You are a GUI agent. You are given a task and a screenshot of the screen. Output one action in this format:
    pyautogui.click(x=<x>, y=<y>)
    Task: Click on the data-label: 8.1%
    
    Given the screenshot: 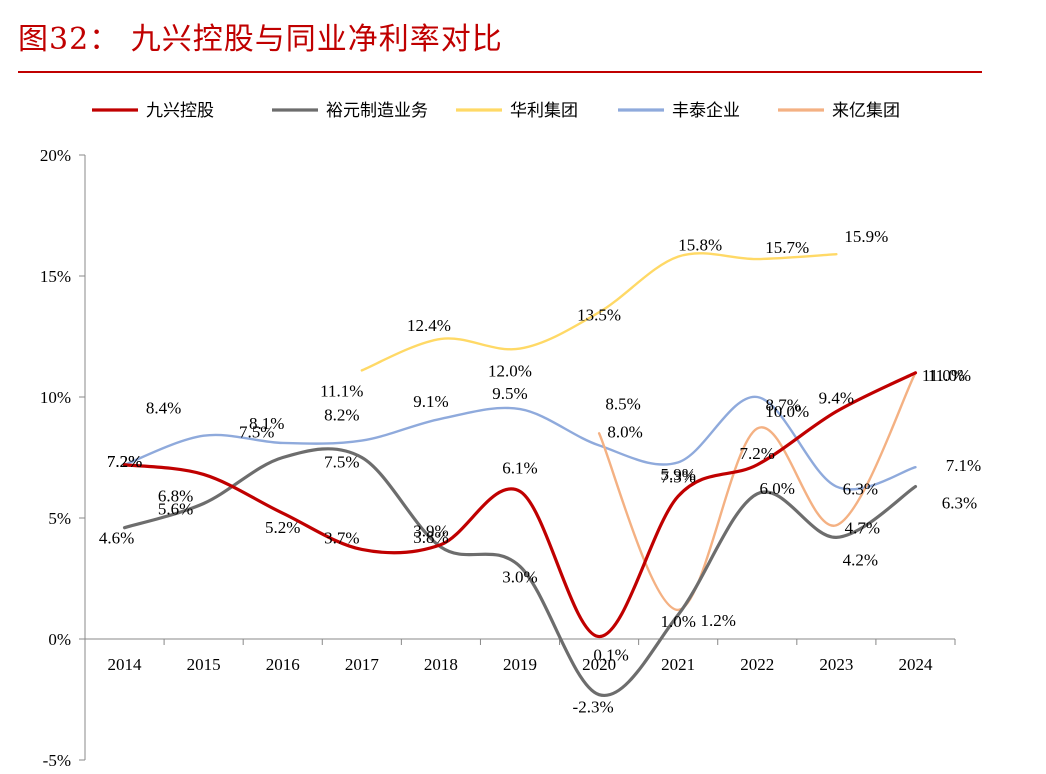 What is the action you would take?
    pyautogui.click(x=266, y=423)
    